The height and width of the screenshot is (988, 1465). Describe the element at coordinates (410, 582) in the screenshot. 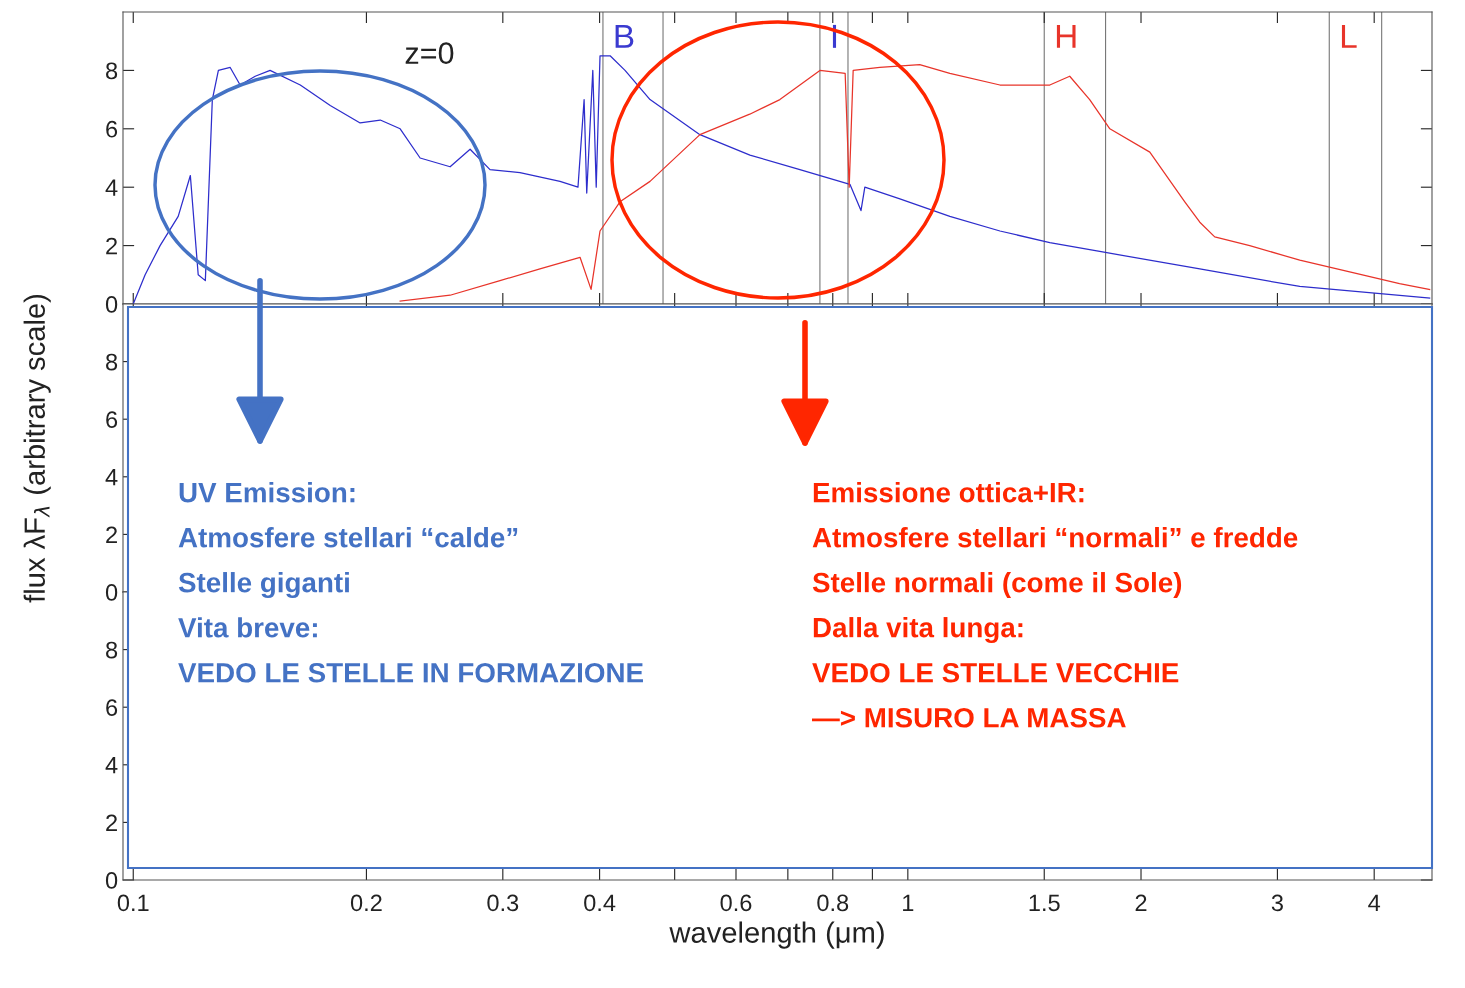

I see `annotation: UV Emission: Atmosfere stellari “calde” Stelle giganti Vita breve: VEDO LE STELLE IN FORMAZIONE` at that location.